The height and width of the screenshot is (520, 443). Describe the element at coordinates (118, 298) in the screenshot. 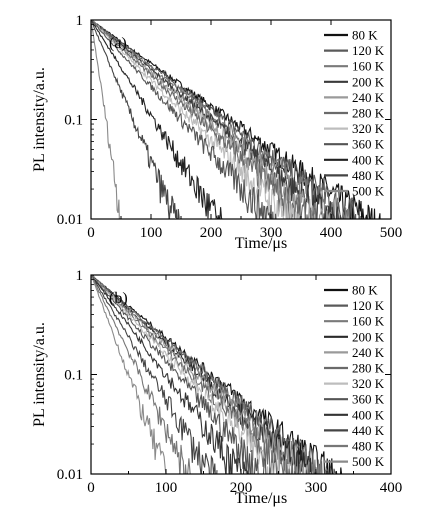

I see `panel-label: (b)` at that location.